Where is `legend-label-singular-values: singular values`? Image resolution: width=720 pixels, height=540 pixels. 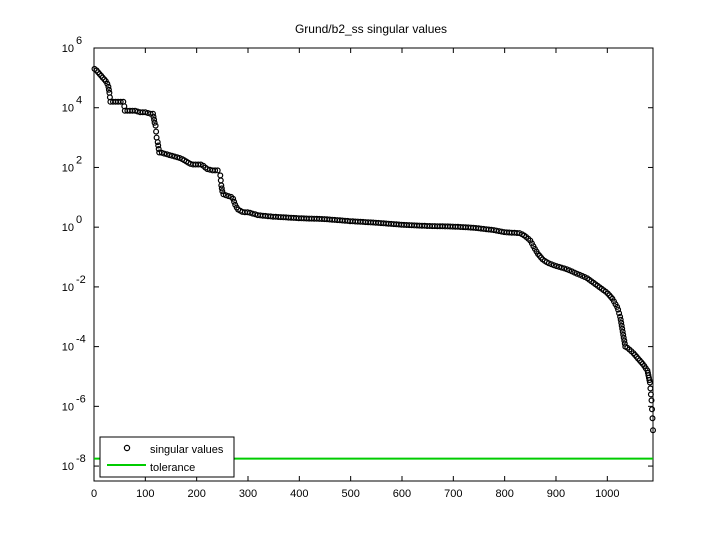
legend-label-singular-values: singular values is located at coordinates (187, 450).